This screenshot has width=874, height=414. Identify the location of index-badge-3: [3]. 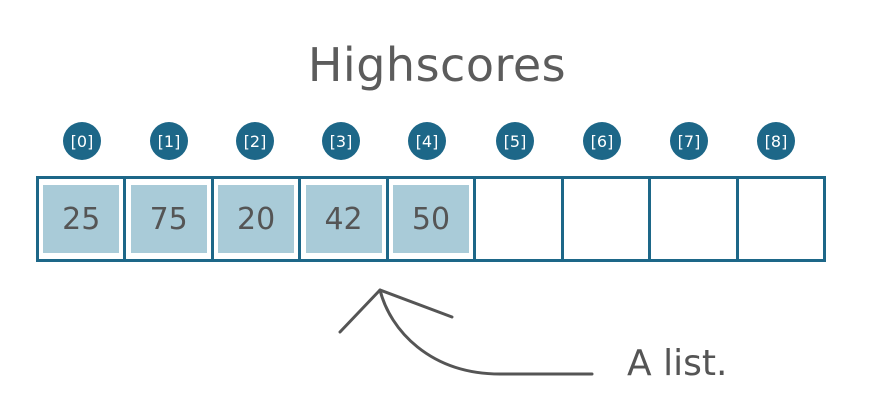
(341, 141).